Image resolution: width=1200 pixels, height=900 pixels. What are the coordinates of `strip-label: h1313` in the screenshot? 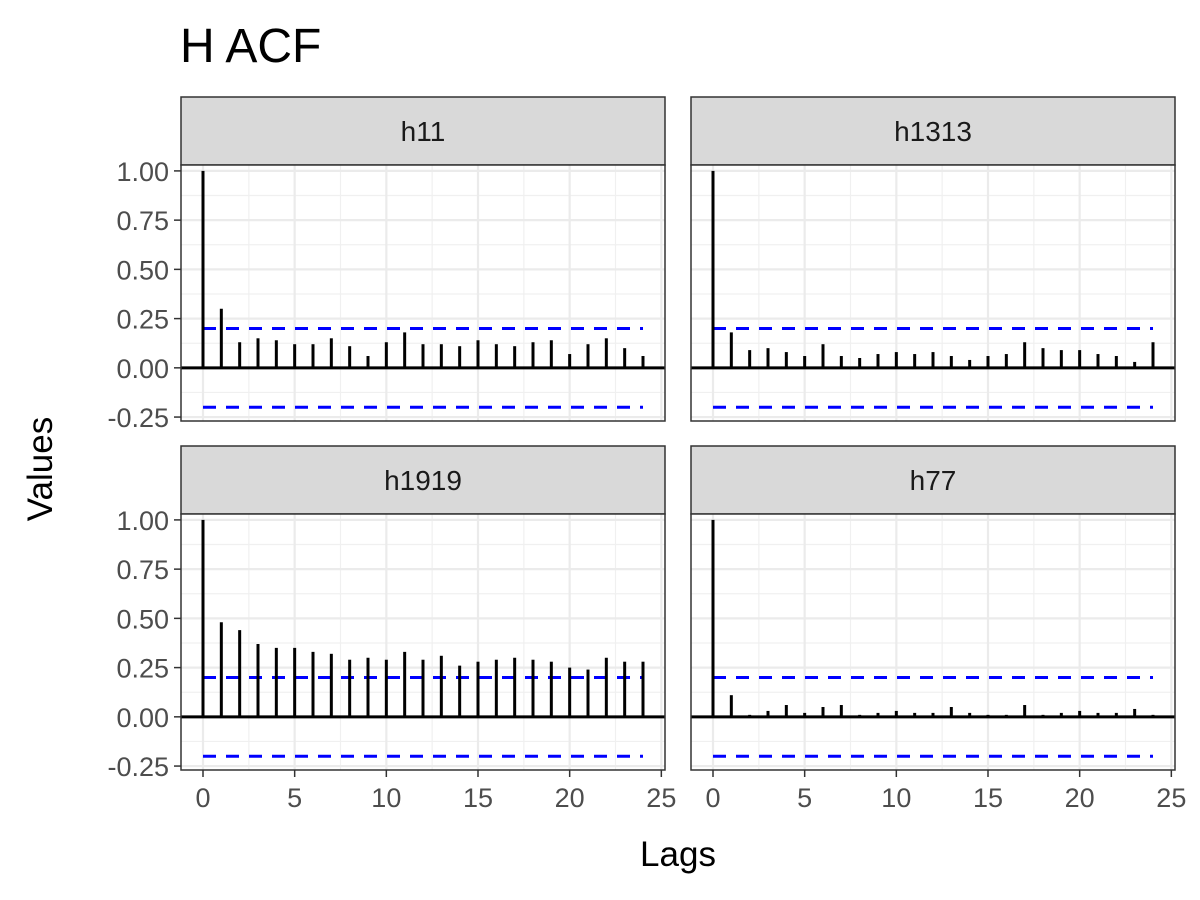 It's located at (933, 131).